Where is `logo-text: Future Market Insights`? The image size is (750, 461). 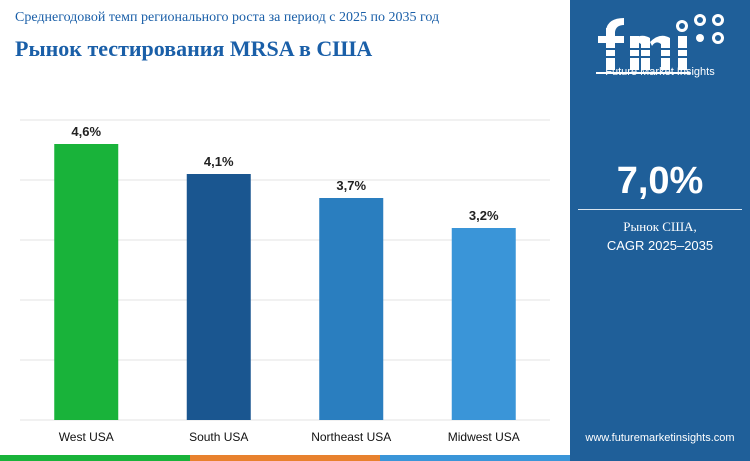 logo-text: Future Market Insights is located at coordinates (660, 72).